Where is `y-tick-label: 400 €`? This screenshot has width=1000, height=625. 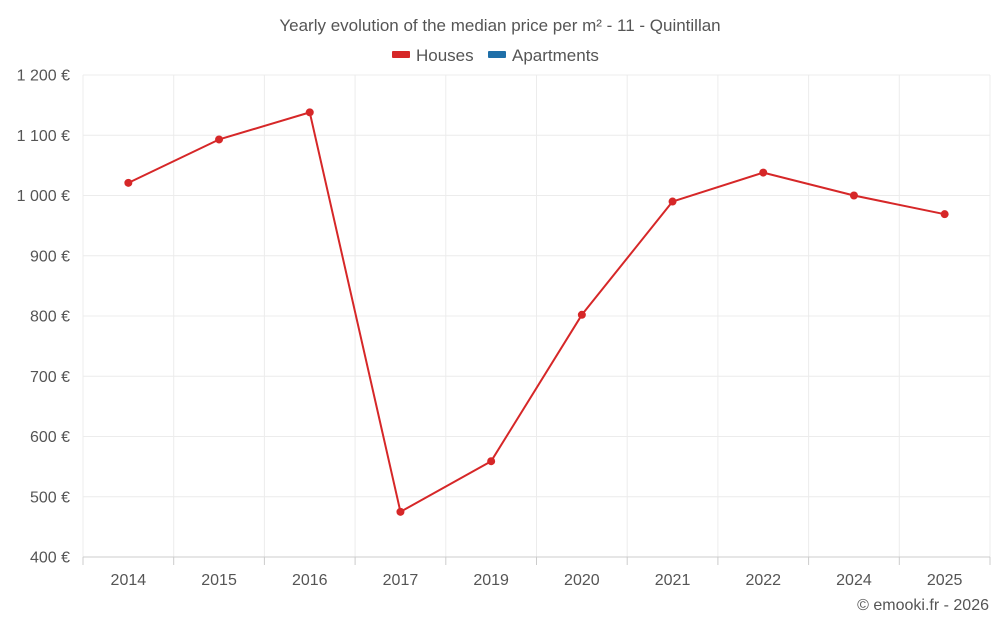 y-tick-label: 400 € is located at coordinates (50, 558).